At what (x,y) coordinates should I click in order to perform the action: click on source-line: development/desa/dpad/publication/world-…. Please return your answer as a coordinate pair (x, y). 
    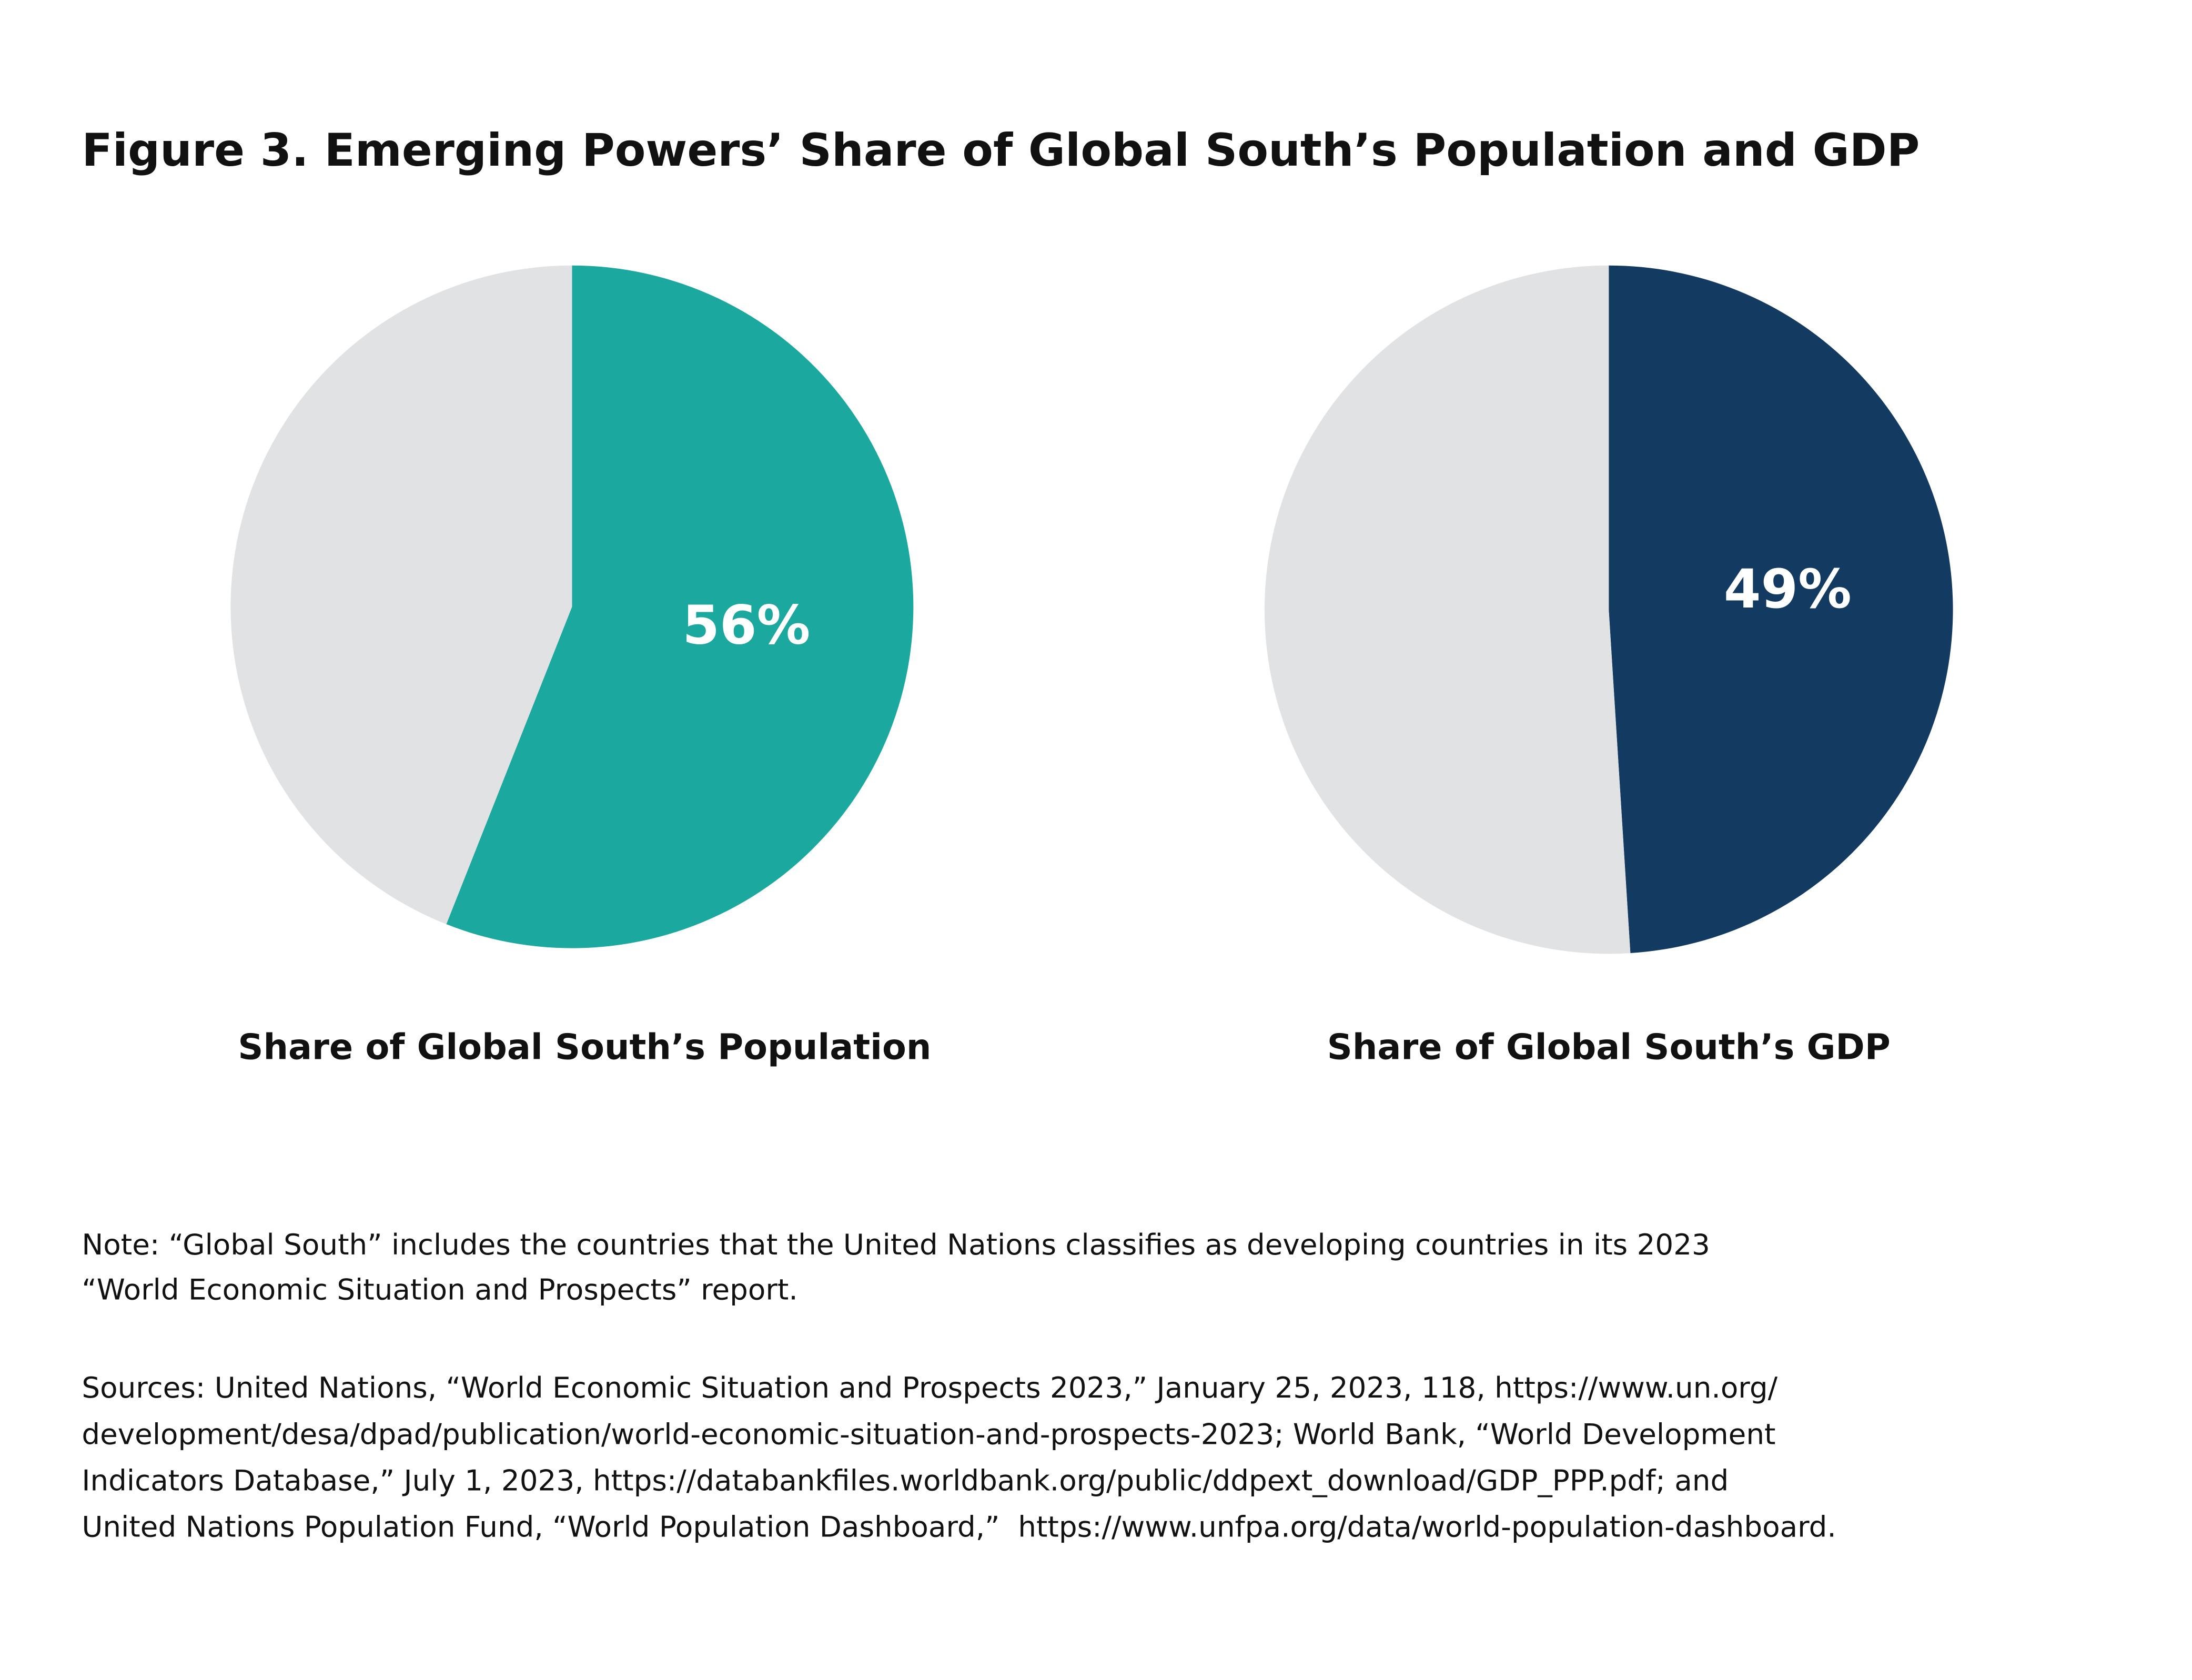
    Looking at the image, I should click on (929, 1434).